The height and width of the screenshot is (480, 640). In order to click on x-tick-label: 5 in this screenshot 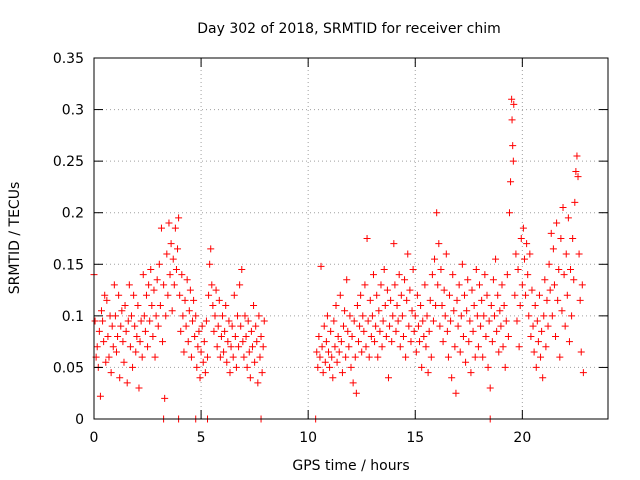, I will do `click(201, 438)`.